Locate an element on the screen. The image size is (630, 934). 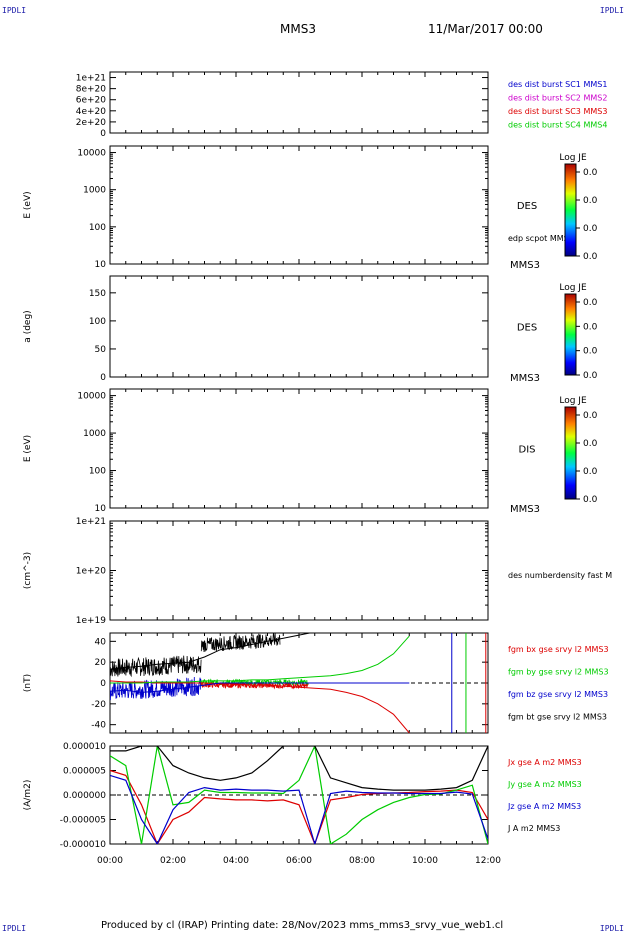
legend-entry: des numberdensity fast M is located at coordinates (560, 575).